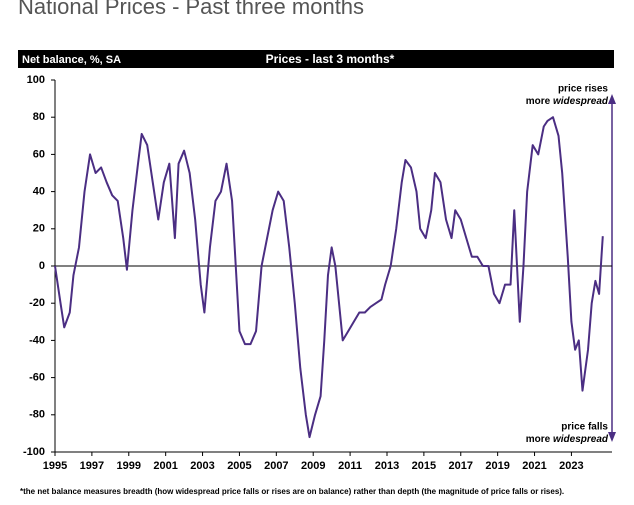 This screenshot has height=505, width=634. Describe the element at coordinates (461, 466) in the screenshot. I see `x-tick-label: 2017` at that location.